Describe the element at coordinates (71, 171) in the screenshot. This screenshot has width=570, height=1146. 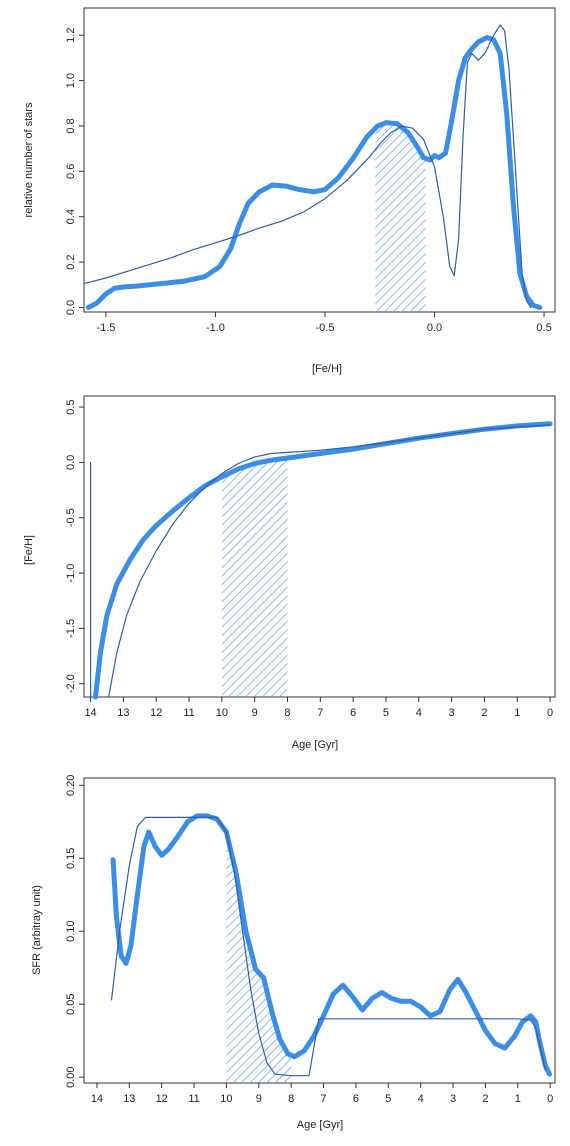
I see `y-tick-label: 0.6` at that location.